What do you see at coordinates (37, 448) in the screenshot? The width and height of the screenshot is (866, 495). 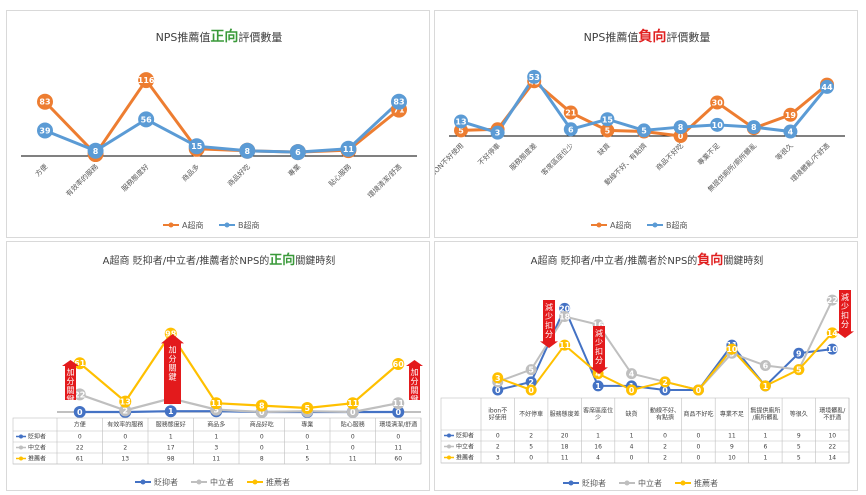 I see `table-row-label: 中立者` at bounding box center [37, 448].